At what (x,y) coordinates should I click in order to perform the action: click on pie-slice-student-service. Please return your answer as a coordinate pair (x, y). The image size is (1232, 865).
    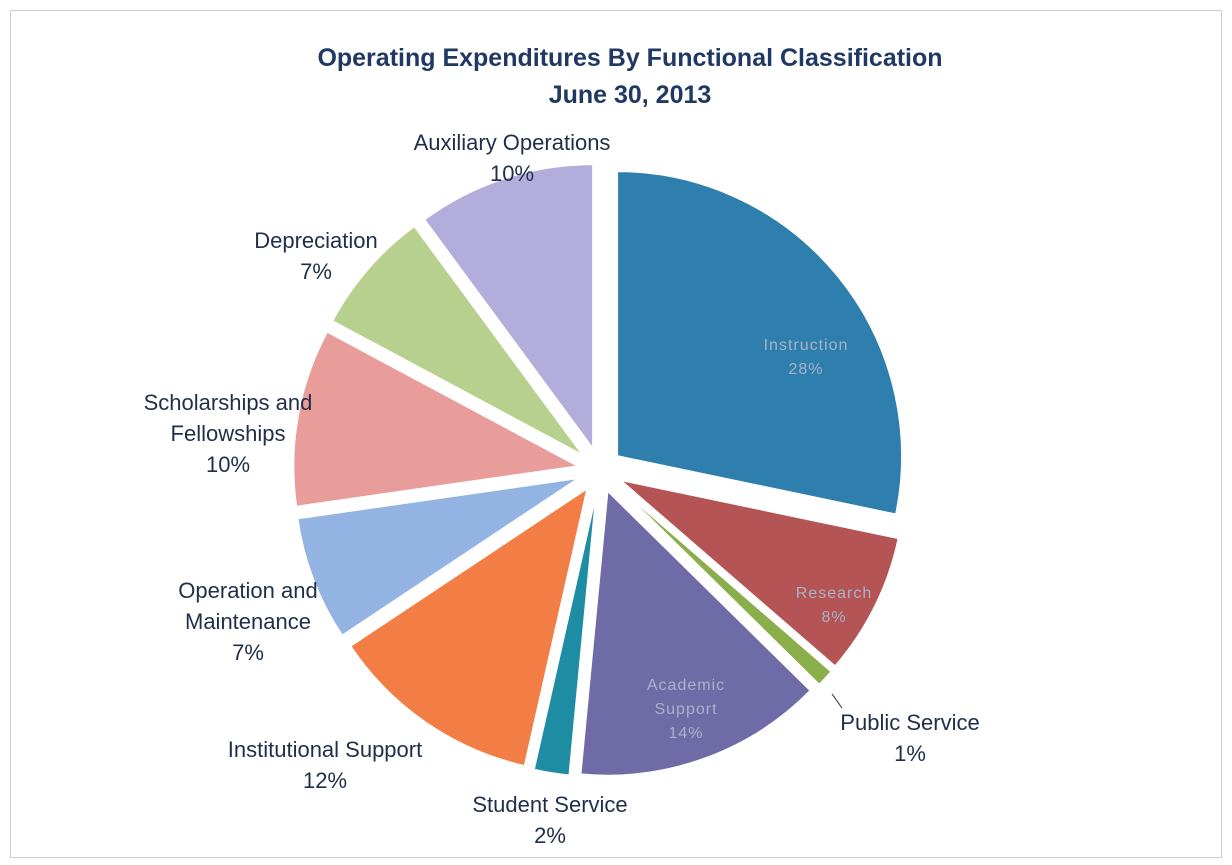
    Looking at the image, I should click on (565, 634).